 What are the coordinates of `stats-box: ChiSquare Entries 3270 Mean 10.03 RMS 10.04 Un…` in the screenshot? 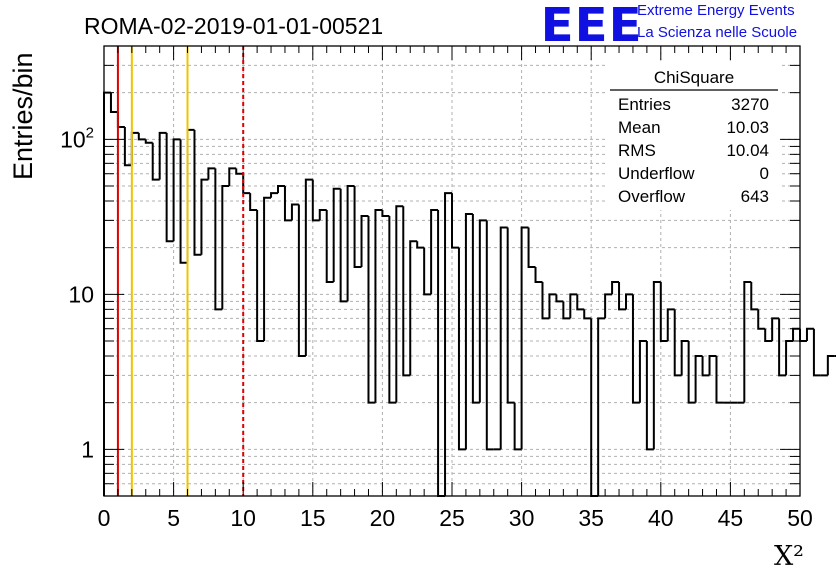 It's located at (694, 136).